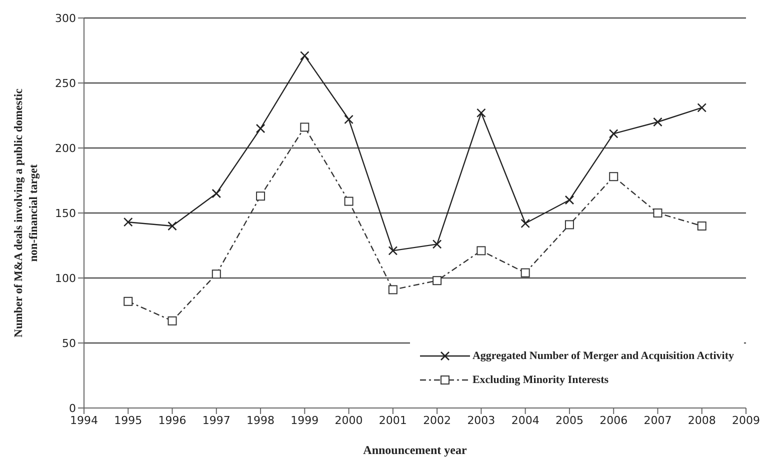  What do you see at coordinates (172, 420) in the screenshot?
I see `x-tick-label: 1996` at bounding box center [172, 420].